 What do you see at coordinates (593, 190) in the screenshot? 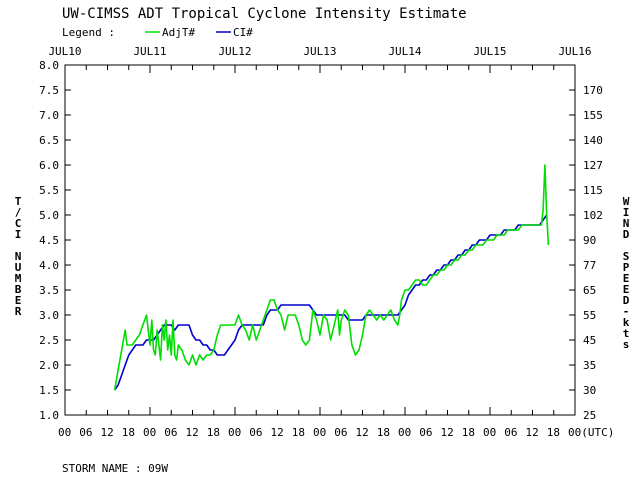
I see `y2-tick-label: 115` at bounding box center [593, 190].